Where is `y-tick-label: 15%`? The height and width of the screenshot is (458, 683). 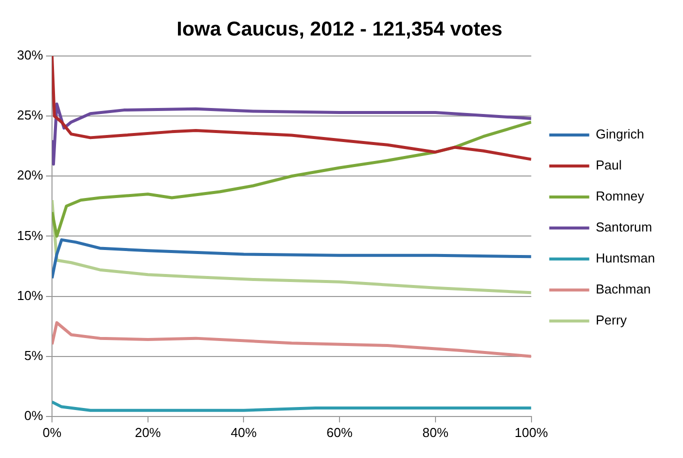 y-tick-label: 15% is located at coordinates (30, 235).